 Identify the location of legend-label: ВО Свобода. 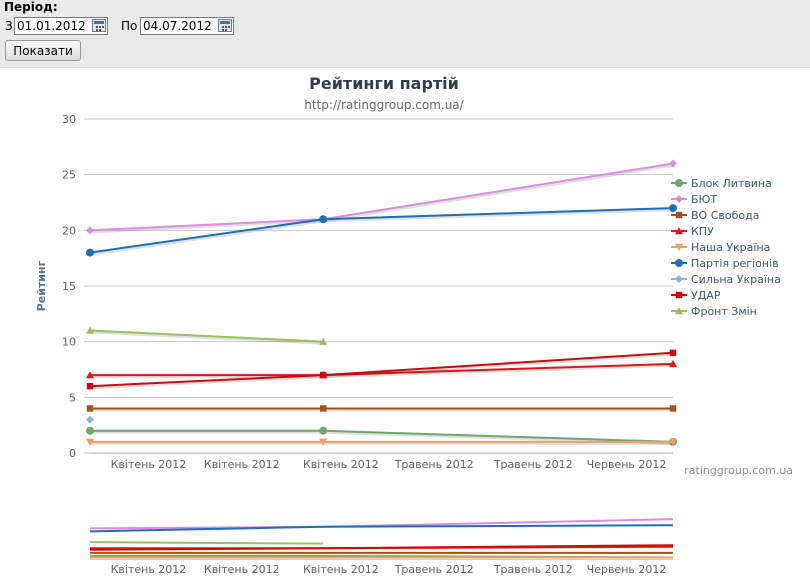
(725, 215).